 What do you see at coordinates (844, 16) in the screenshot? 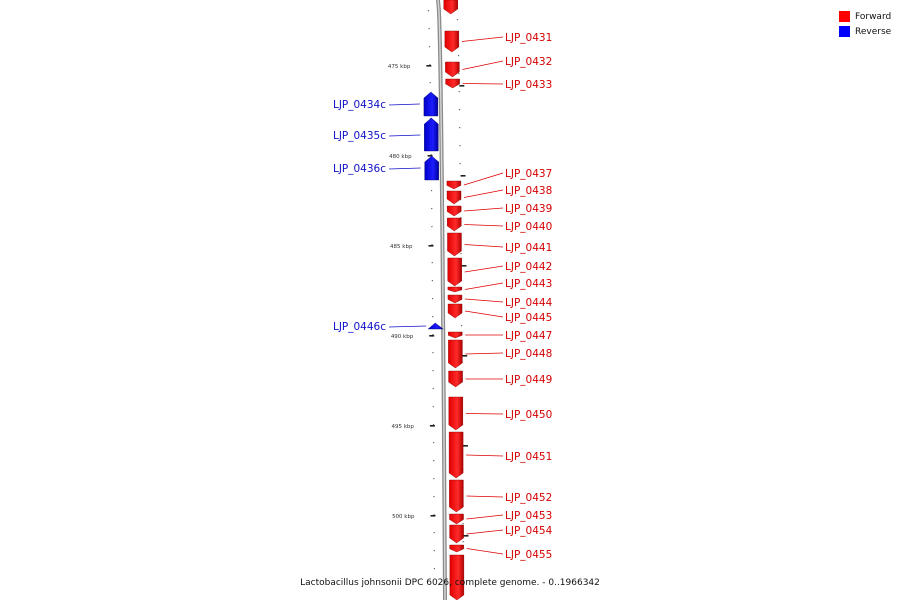
I see `forward-swatch` at bounding box center [844, 16].